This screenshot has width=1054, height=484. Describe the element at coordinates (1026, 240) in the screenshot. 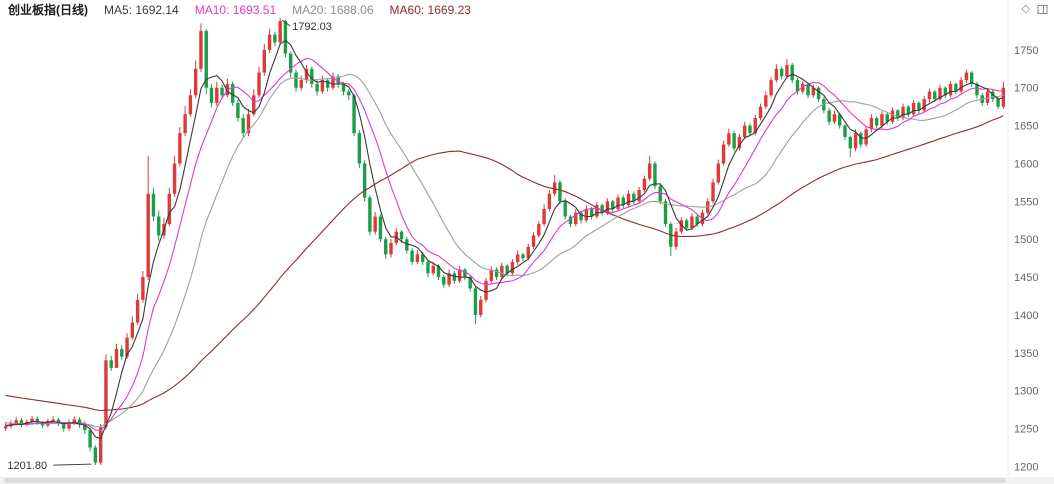

I see `y-axis-label: 1500` at that location.